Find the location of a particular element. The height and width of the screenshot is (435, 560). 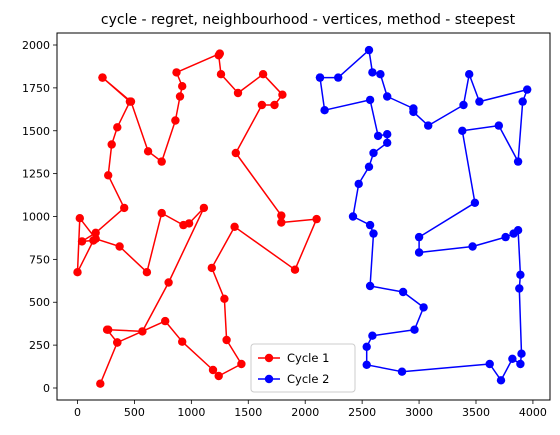

legend: Cycle 1 Cycle 2 is located at coordinates (303, 368).